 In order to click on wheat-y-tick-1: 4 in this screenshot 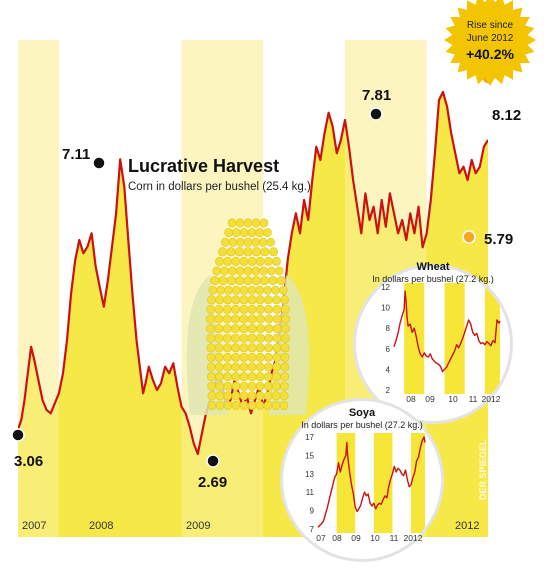, I will do `click(388, 369)`.